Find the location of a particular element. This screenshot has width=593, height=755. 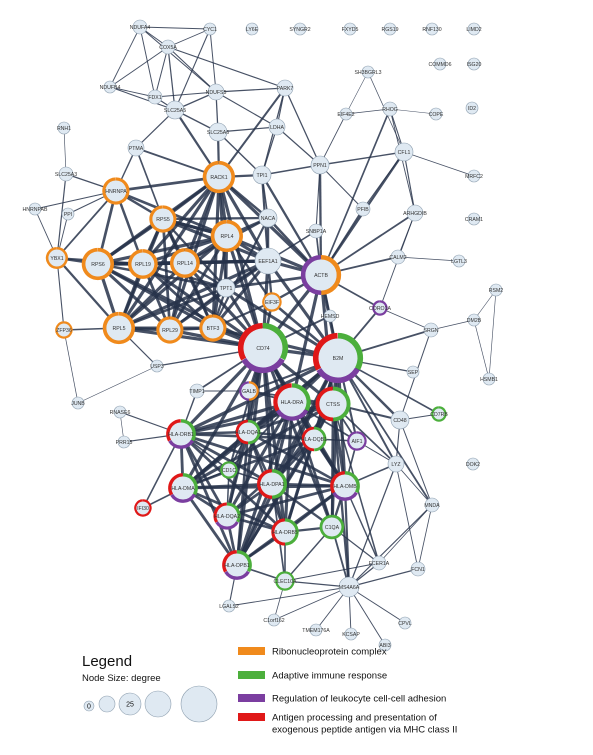

node-eif4e2: EIF4E2 is located at coordinates (346, 114).